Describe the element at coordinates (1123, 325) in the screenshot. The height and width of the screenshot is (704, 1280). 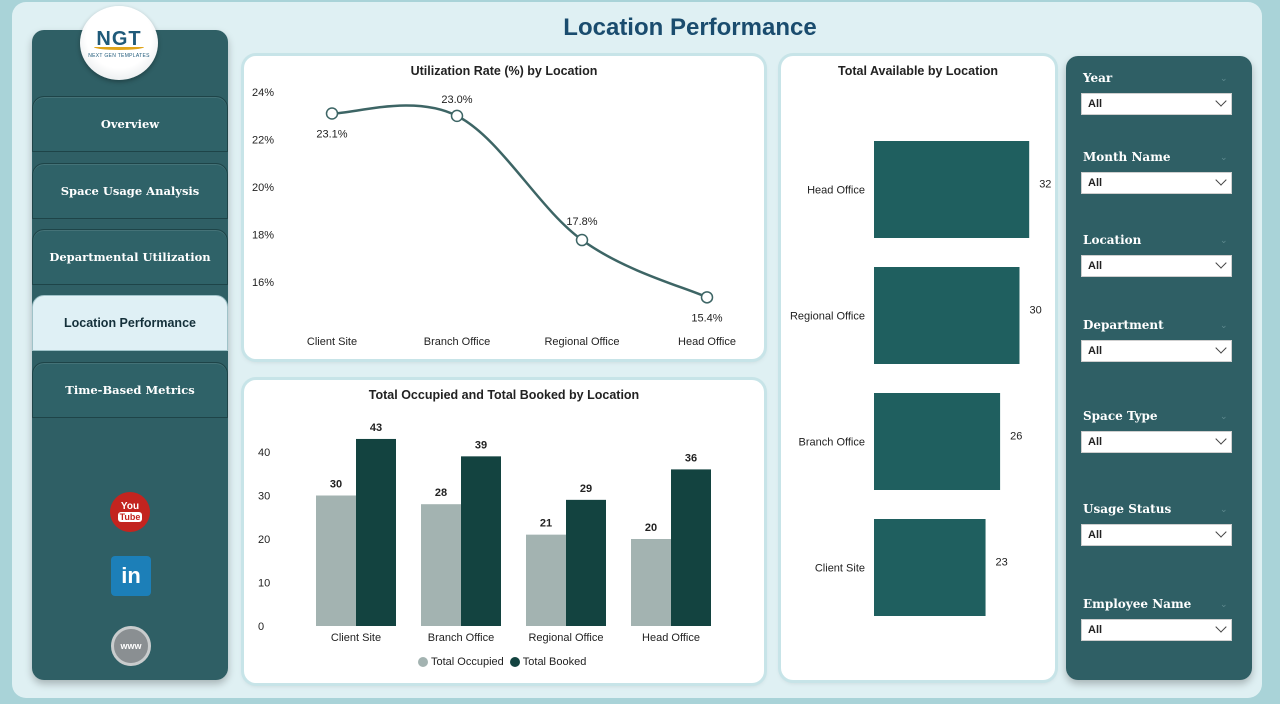
I see `filter-department-label: Department` at that location.